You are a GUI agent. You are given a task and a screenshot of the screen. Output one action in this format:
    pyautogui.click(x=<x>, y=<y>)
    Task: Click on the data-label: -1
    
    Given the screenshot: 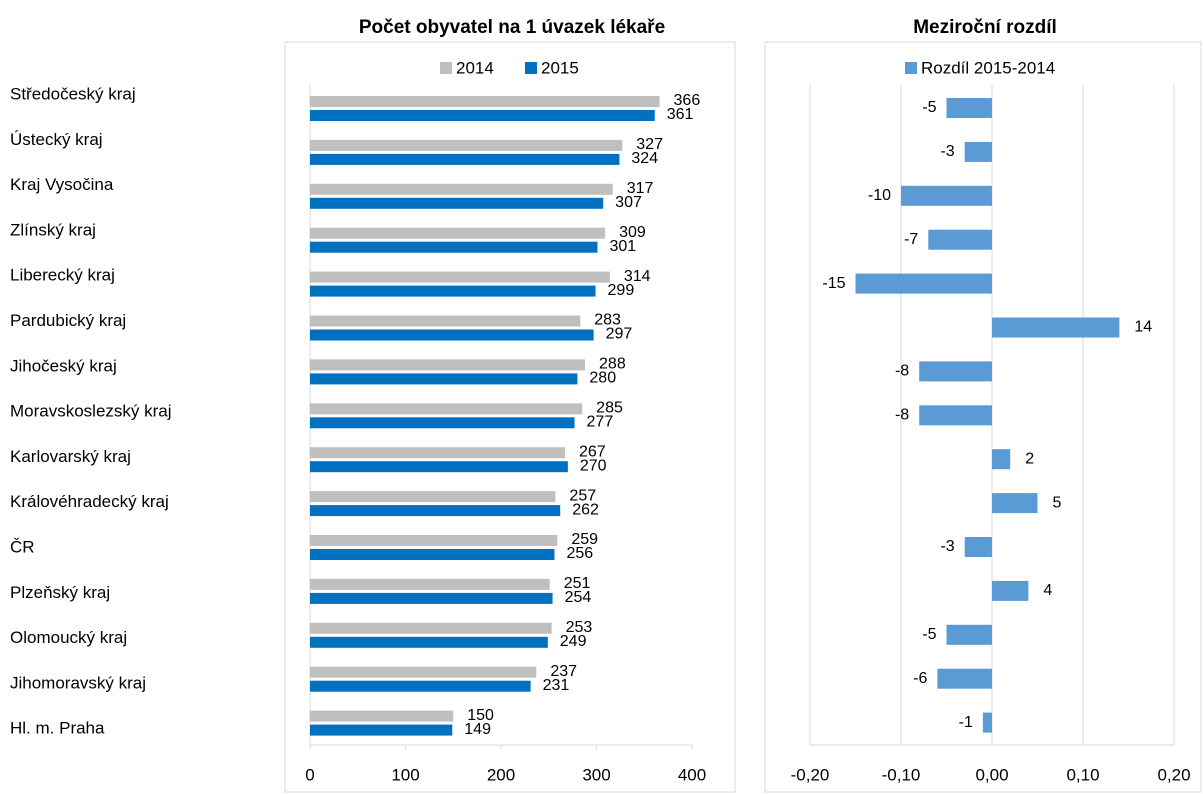 What is the action you would take?
    pyautogui.click(x=966, y=722)
    